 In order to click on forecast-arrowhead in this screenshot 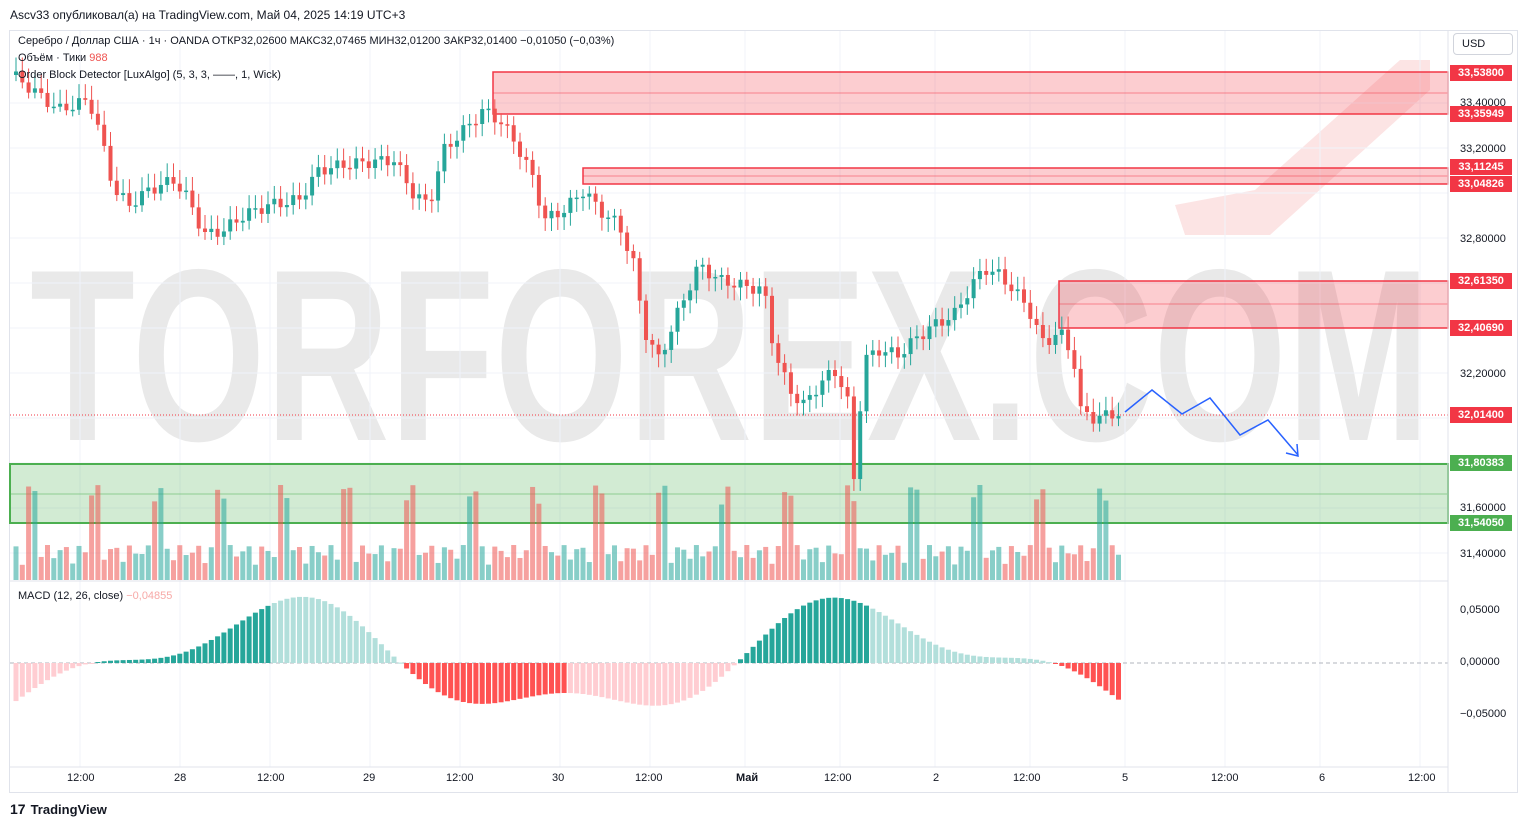, I will do `click(1292, 450)`.